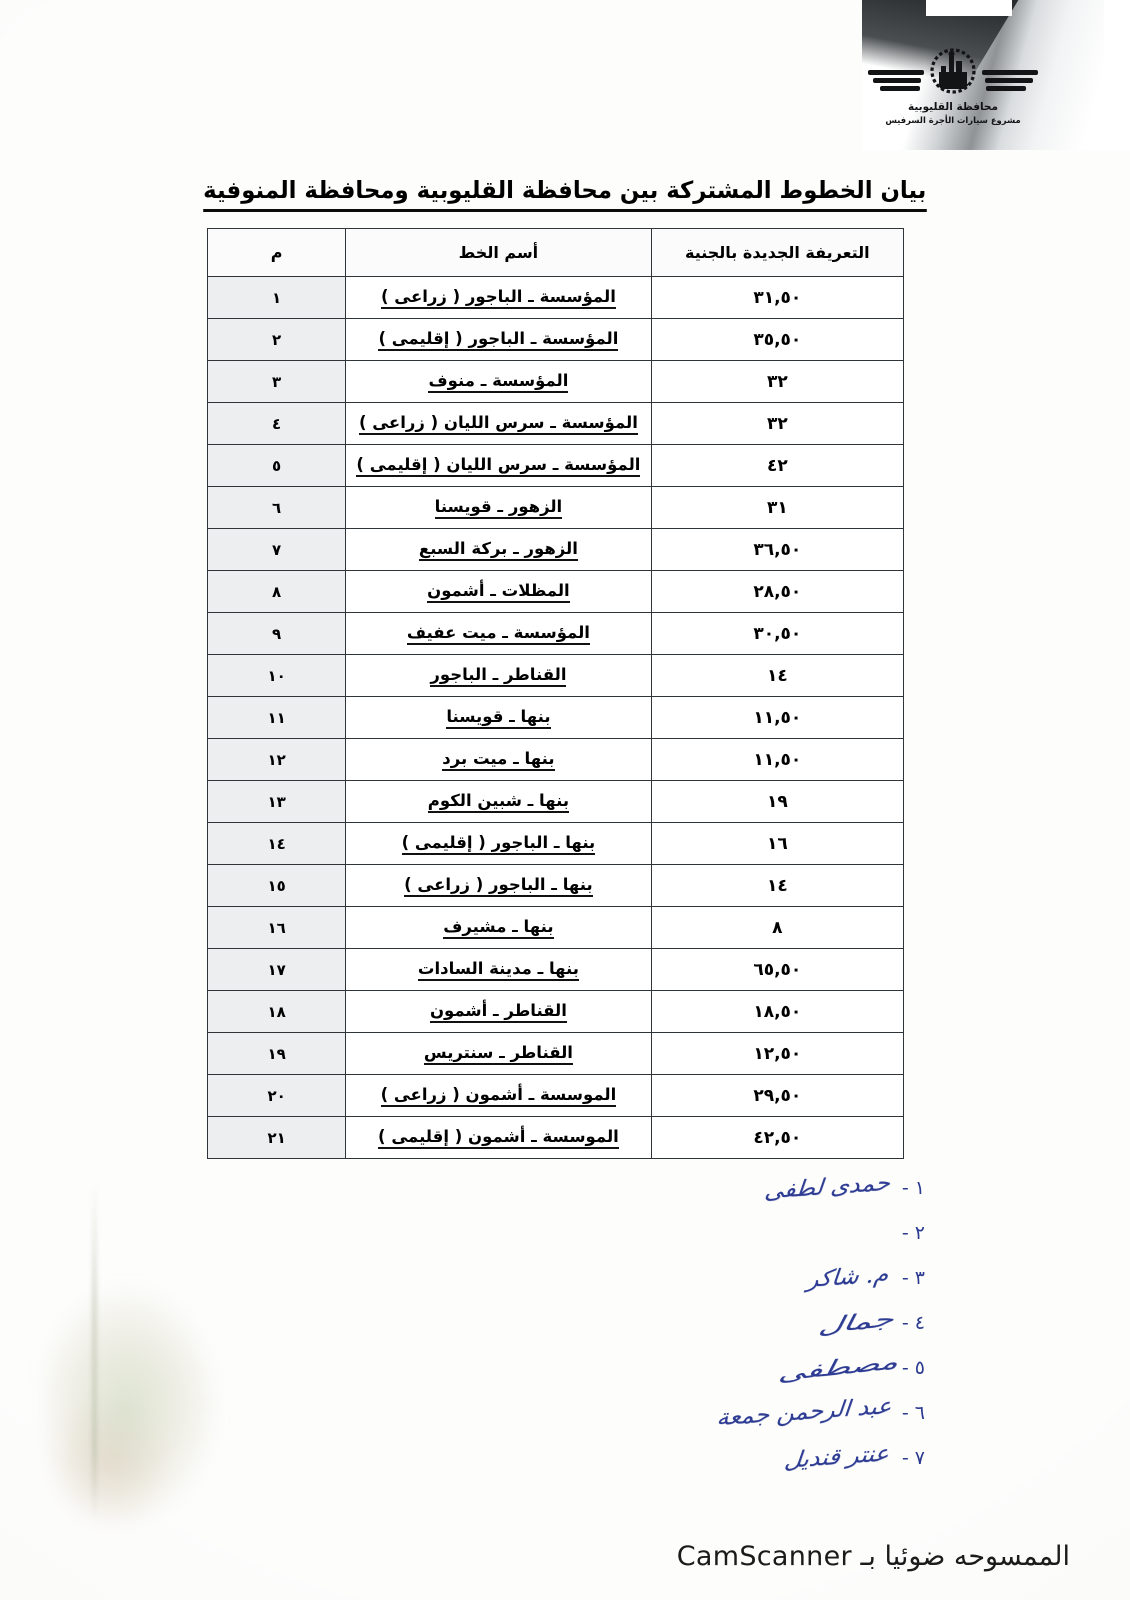 The width and height of the screenshot is (1130, 1600). What do you see at coordinates (777, 507) in the screenshot?
I see `cell-fare: ٣١` at bounding box center [777, 507].